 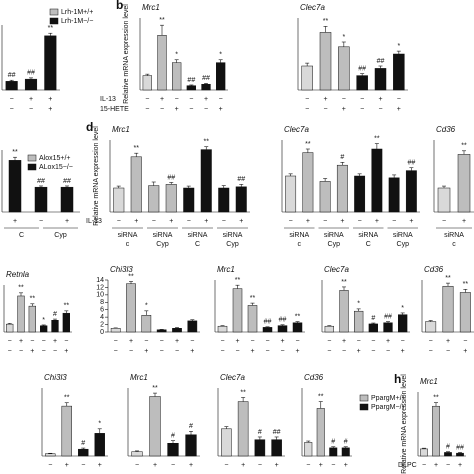 I want to click on chart-title: Cd36, so click(x=434, y=269).